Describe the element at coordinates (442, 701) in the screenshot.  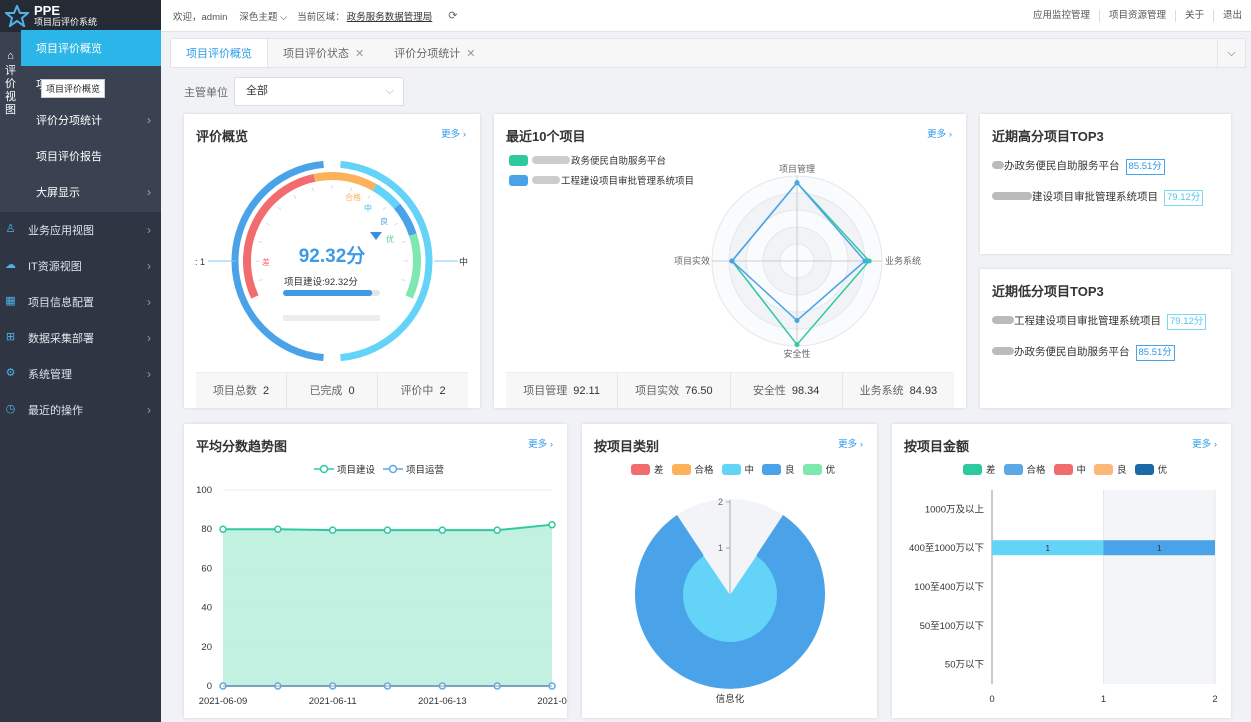
I see `x-tick-label: 2021-06-13` at that location.